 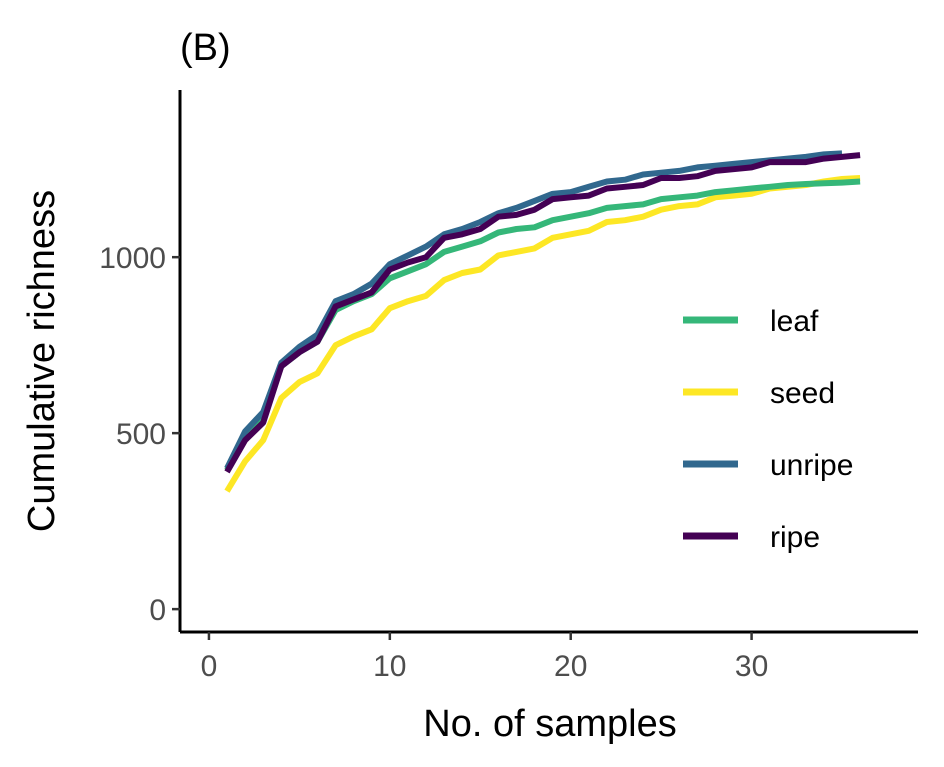 I want to click on y-axis-title: Cumulative richness, so click(x=42, y=361).